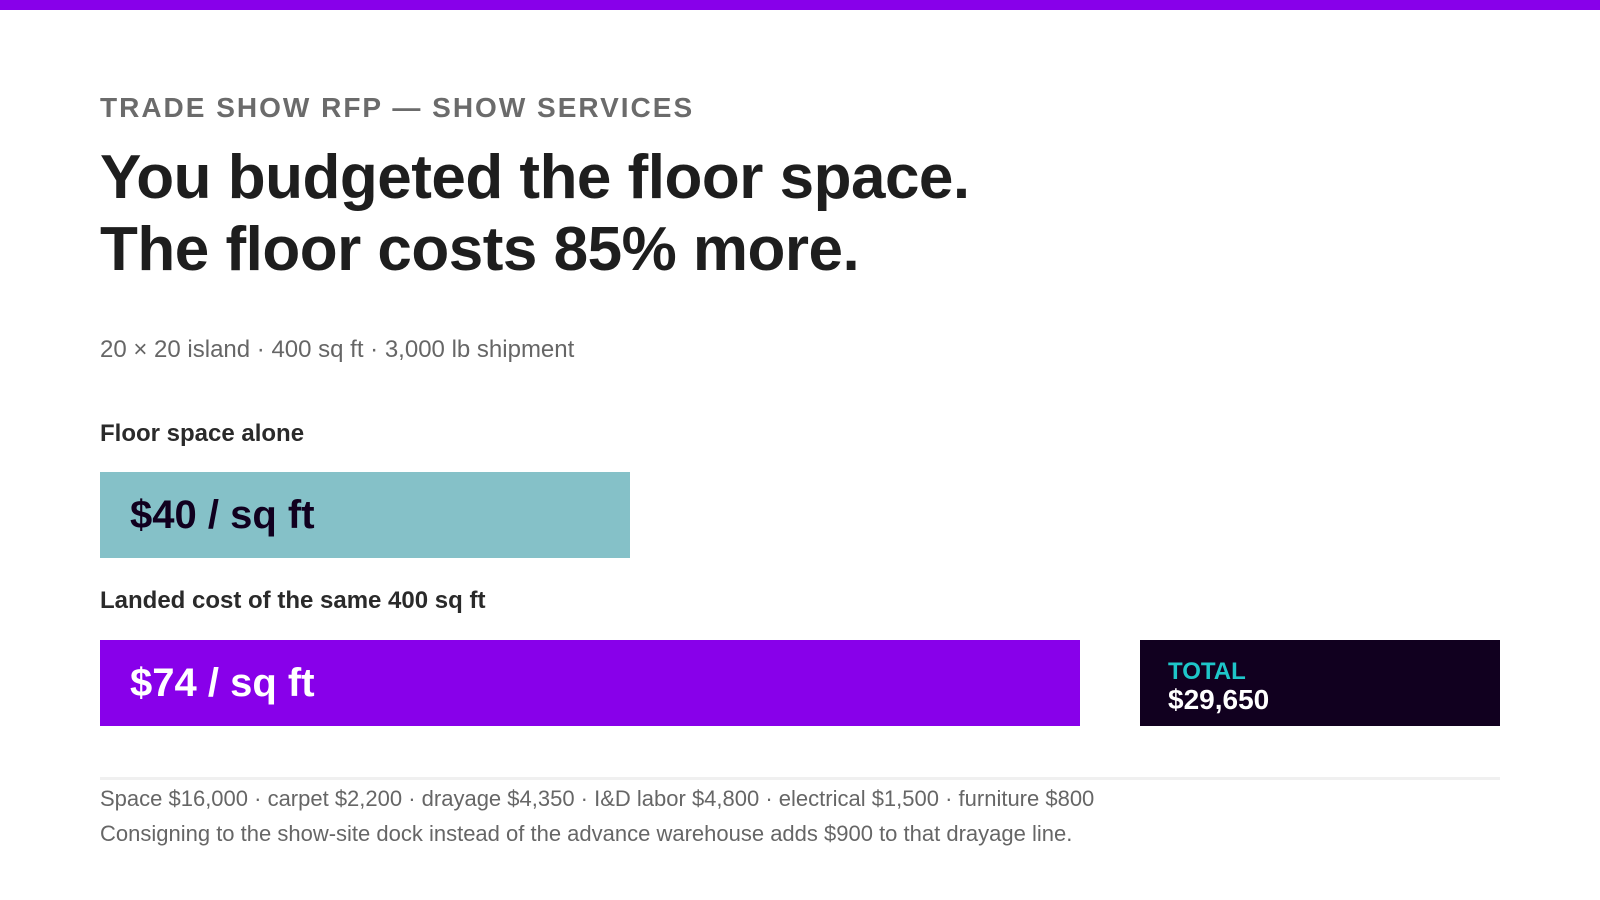  What do you see at coordinates (365, 515) in the screenshot?
I see `bar: $40 / sq ft` at bounding box center [365, 515].